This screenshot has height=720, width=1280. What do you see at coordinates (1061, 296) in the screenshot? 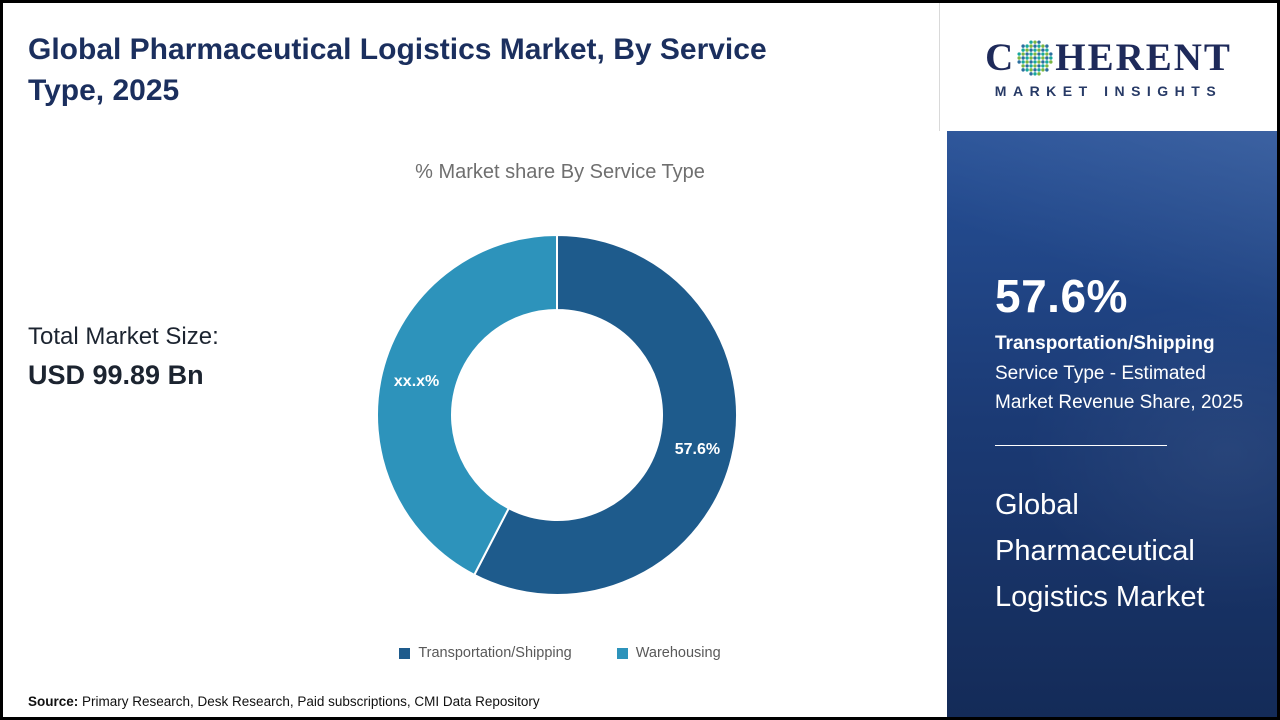
I see `stat-value: 57.6%` at bounding box center [1061, 296].